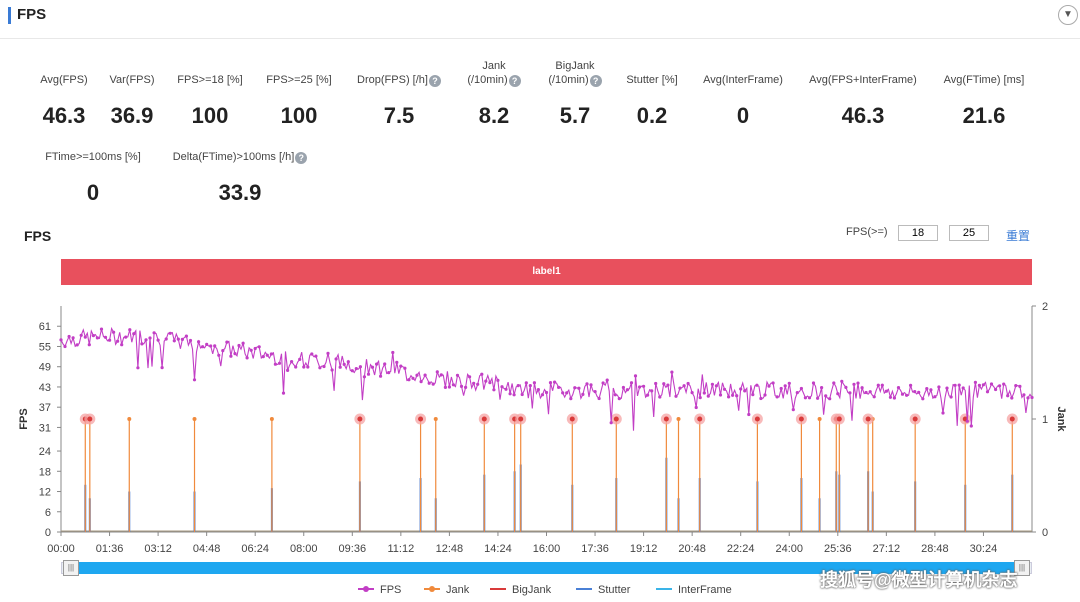  Describe the element at coordinates (694, 590) in the screenshot. I see `legend-item-interframe: InterFrame` at that location.